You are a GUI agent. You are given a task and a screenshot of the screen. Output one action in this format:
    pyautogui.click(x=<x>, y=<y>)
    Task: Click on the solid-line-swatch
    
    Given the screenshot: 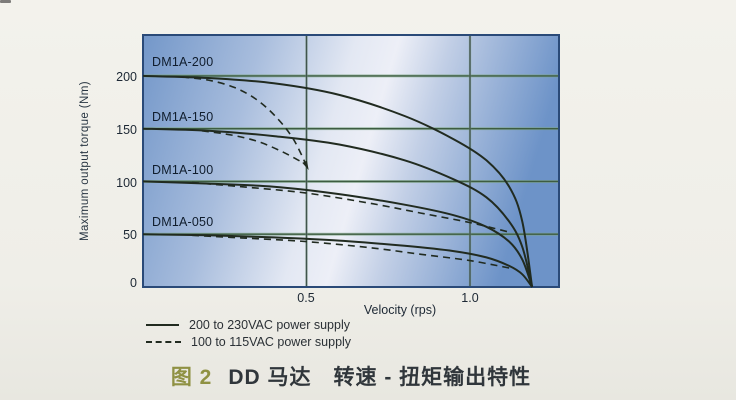 What is the action you would take?
    pyautogui.click(x=162, y=324)
    